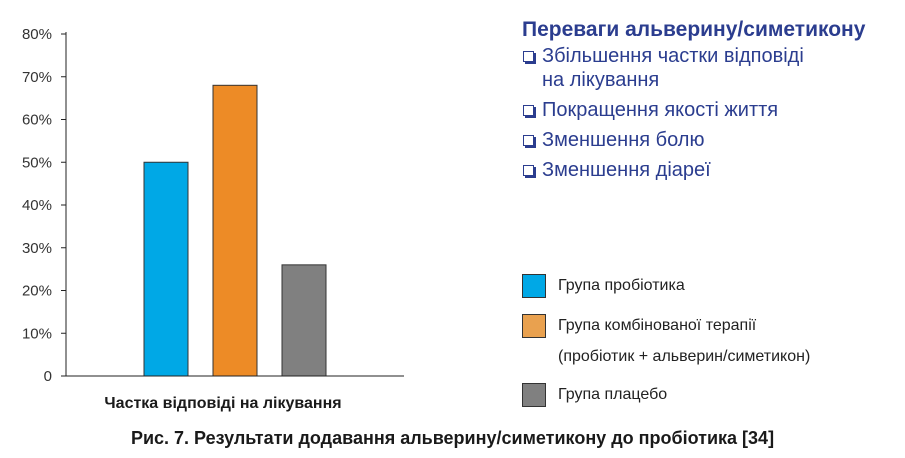 The height and width of the screenshot is (458, 905). I want to click on y-tick-label: 60%, so click(37, 120).